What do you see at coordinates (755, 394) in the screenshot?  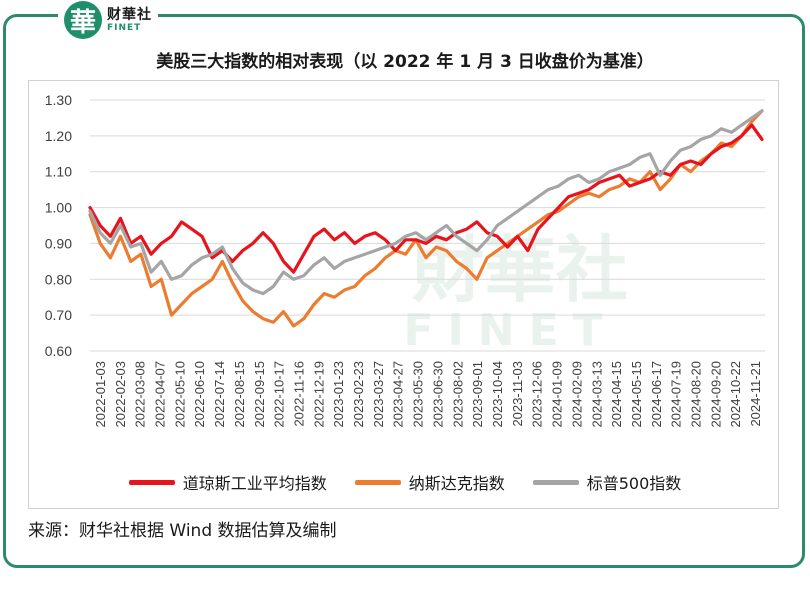 I see `x-tick-label: 2024-11-21` at bounding box center [755, 394].